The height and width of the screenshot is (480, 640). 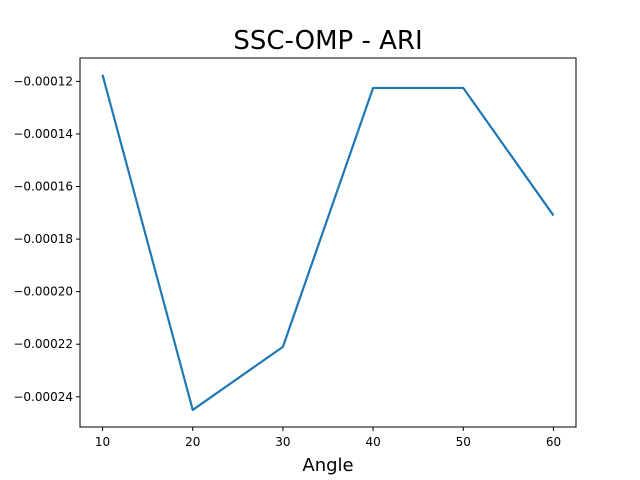 What do you see at coordinates (327, 465) in the screenshot?
I see `x-axis-label: Angle` at bounding box center [327, 465].